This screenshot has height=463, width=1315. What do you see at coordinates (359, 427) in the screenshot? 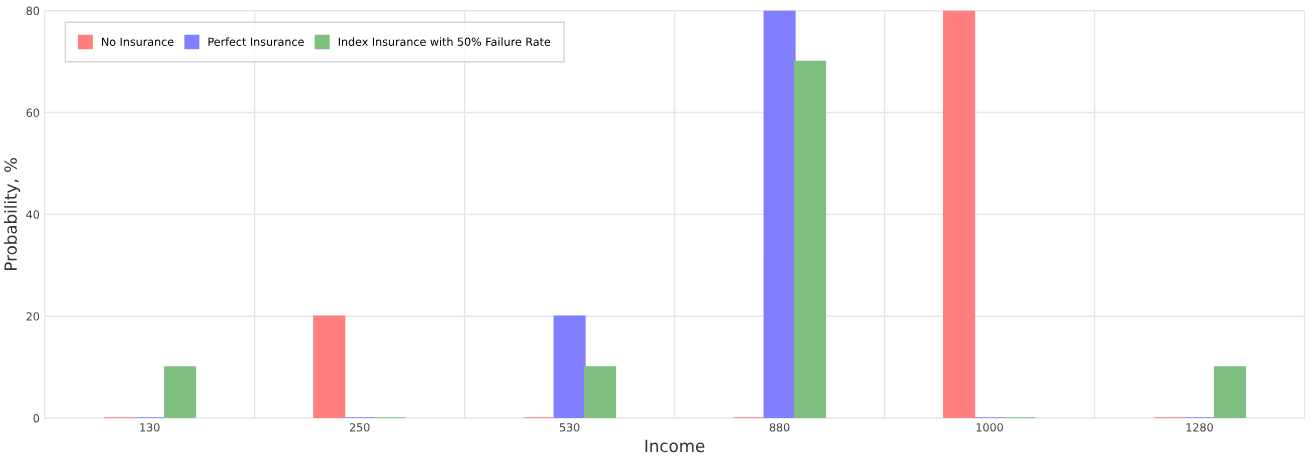
I see `x-tick-label: 250` at bounding box center [359, 427].